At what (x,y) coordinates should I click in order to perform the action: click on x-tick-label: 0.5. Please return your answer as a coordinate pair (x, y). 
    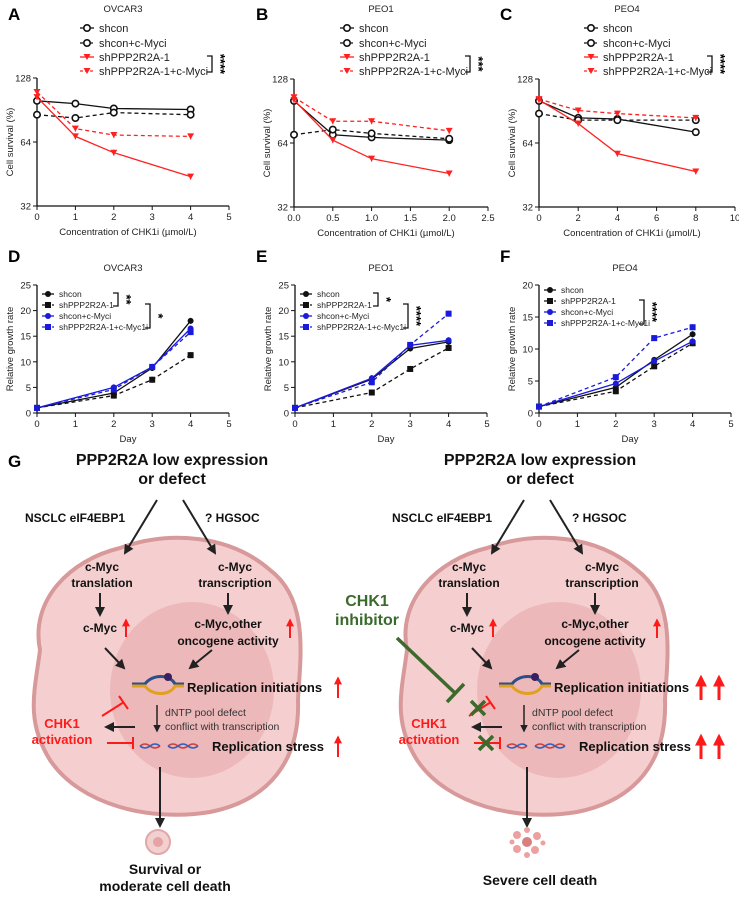
    Looking at the image, I should click on (332, 218).